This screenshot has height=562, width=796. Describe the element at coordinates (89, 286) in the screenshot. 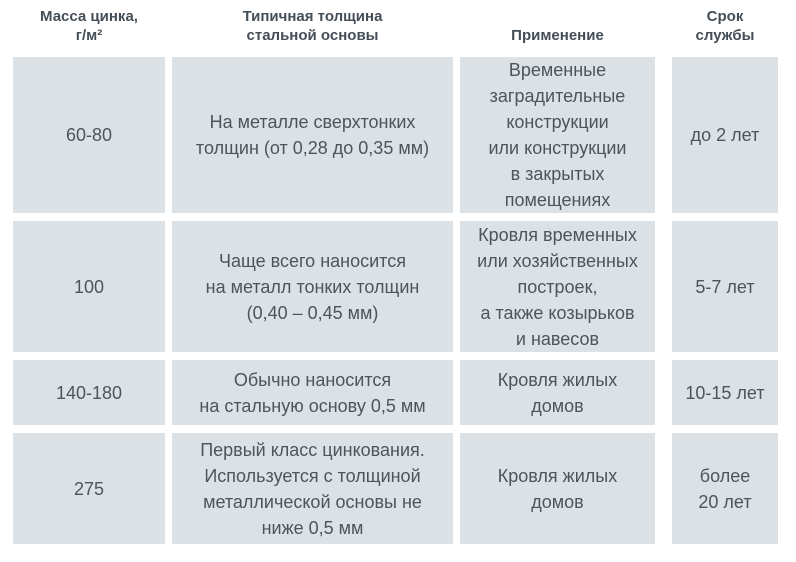

I see `zinc-mass-cell: 100` at that location.